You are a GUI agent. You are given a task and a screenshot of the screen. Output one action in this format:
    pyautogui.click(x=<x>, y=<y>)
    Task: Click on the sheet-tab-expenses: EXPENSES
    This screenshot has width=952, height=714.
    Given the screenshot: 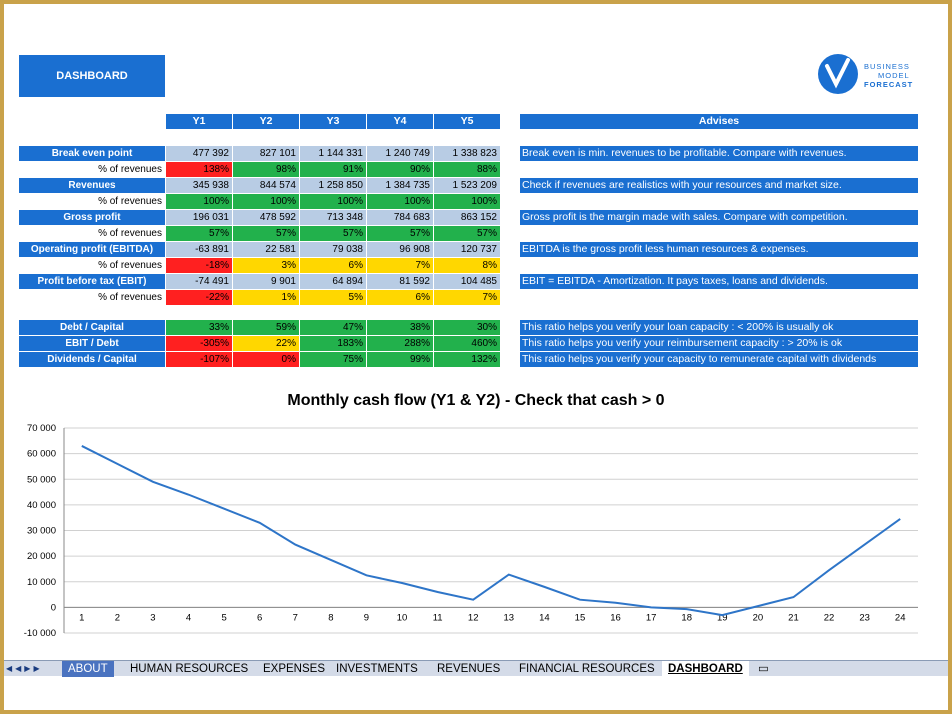 What is the action you would take?
    pyautogui.click(x=294, y=669)
    